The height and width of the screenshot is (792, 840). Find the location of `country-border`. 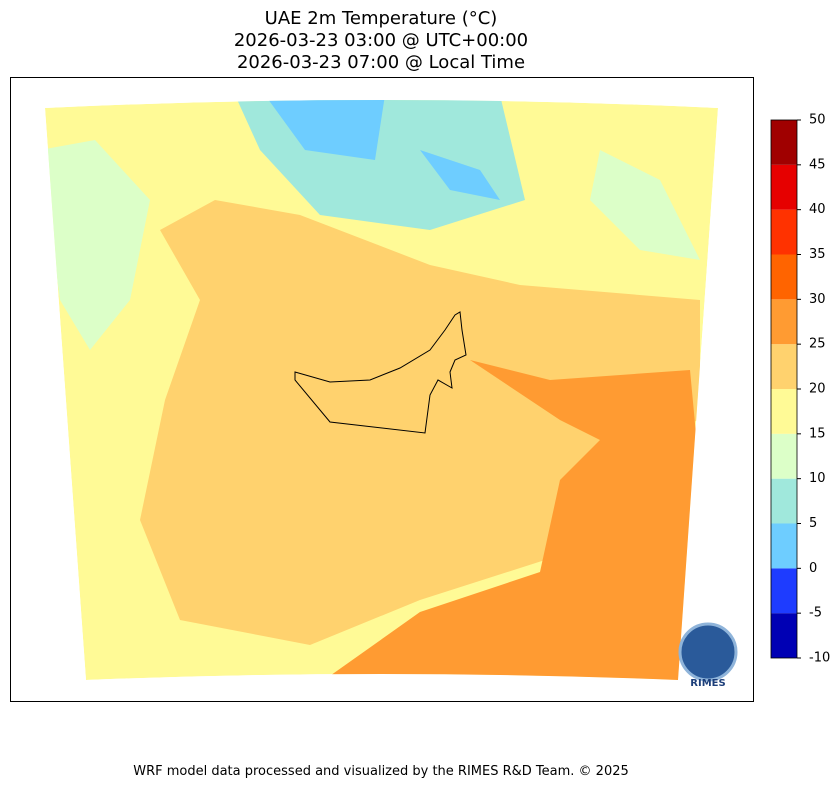

country-border is located at coordinates (380, 372).